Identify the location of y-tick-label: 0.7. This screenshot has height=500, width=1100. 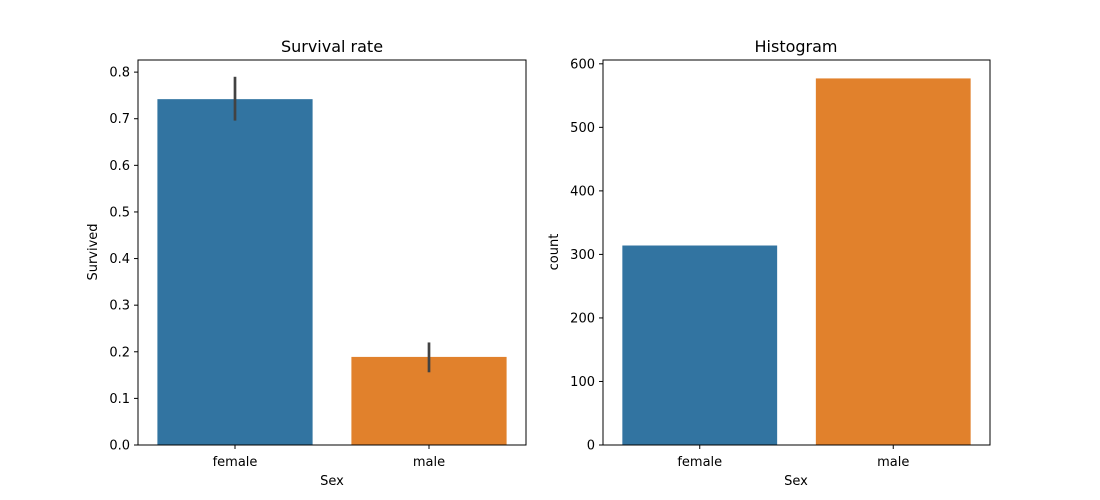
(119, 119).